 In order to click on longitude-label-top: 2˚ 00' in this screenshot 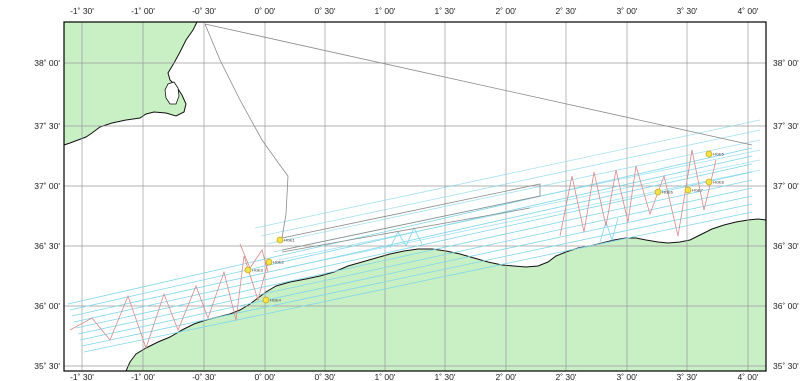, I will do `click(506, 11)`.